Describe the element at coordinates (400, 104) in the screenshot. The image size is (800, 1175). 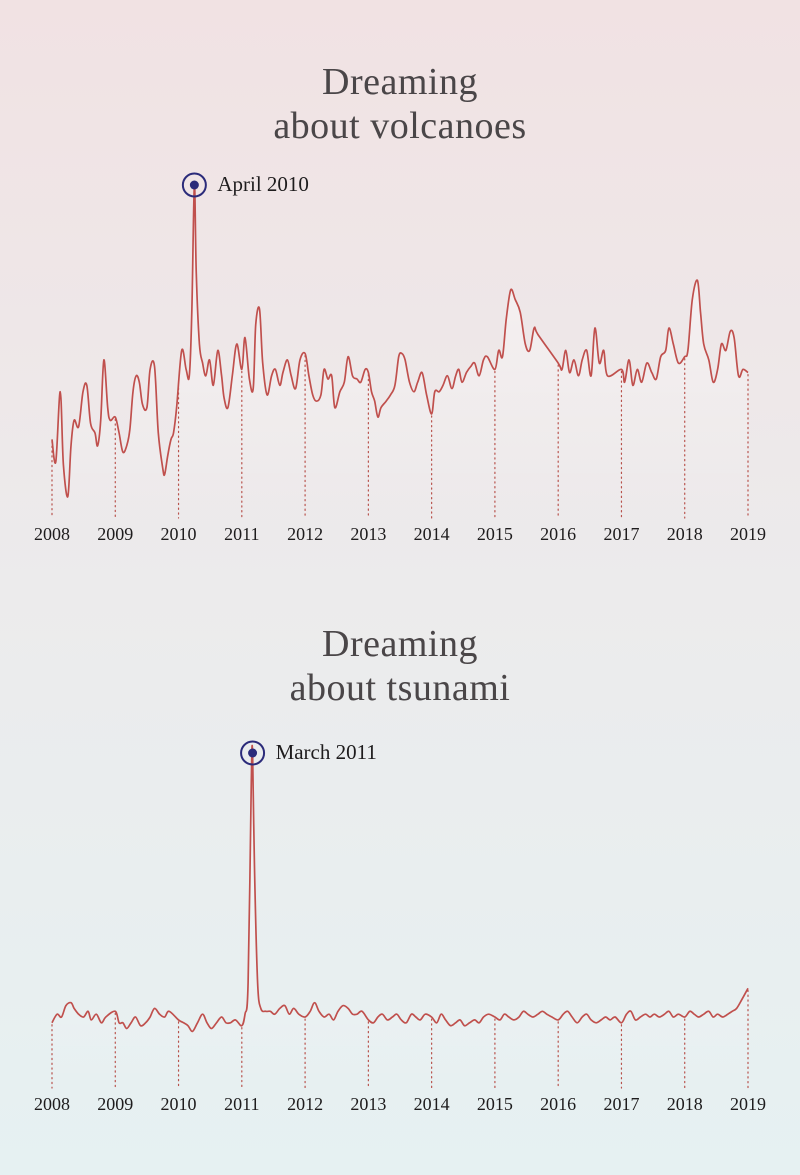
I see `chart-title-volcanoes: Dreaming about volcanoes` at that location.